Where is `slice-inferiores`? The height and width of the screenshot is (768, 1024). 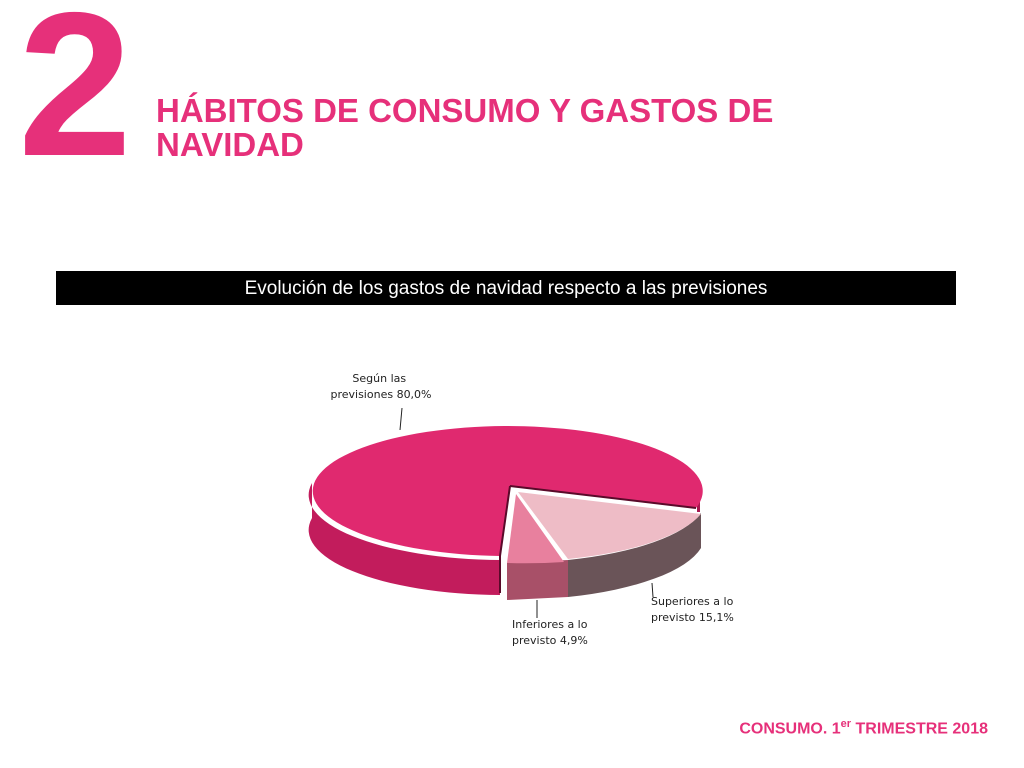
slice-inferiores is located at coordinates (535, 529).